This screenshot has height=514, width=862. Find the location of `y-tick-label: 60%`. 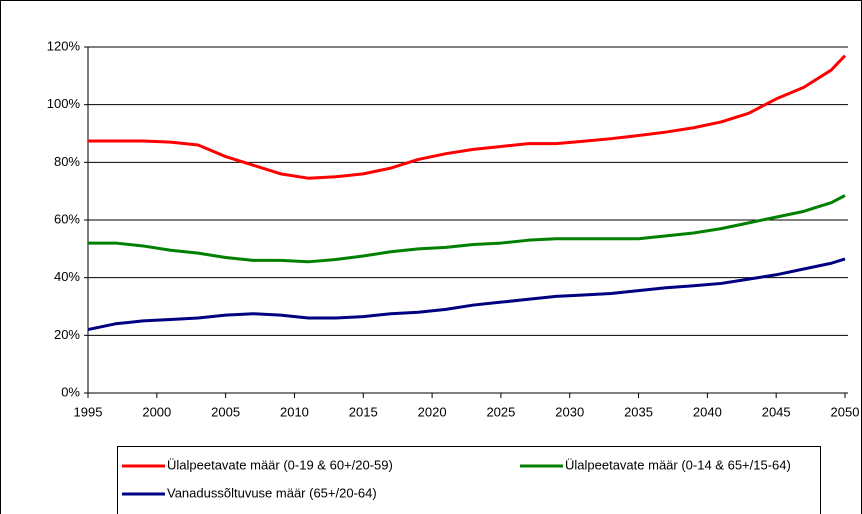

y-tick-label: 60% is located at coordinates (67, 218).